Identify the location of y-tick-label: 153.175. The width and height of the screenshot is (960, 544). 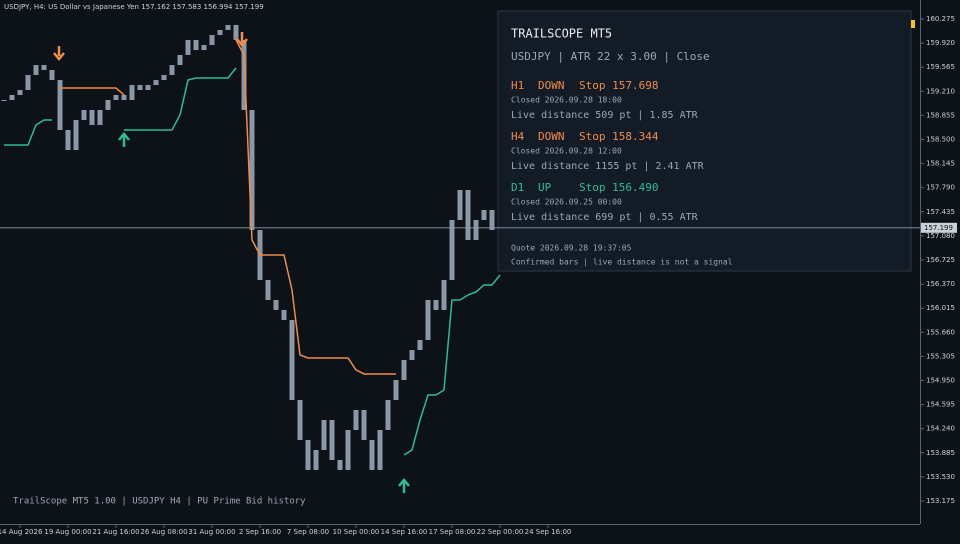
(940, 501).